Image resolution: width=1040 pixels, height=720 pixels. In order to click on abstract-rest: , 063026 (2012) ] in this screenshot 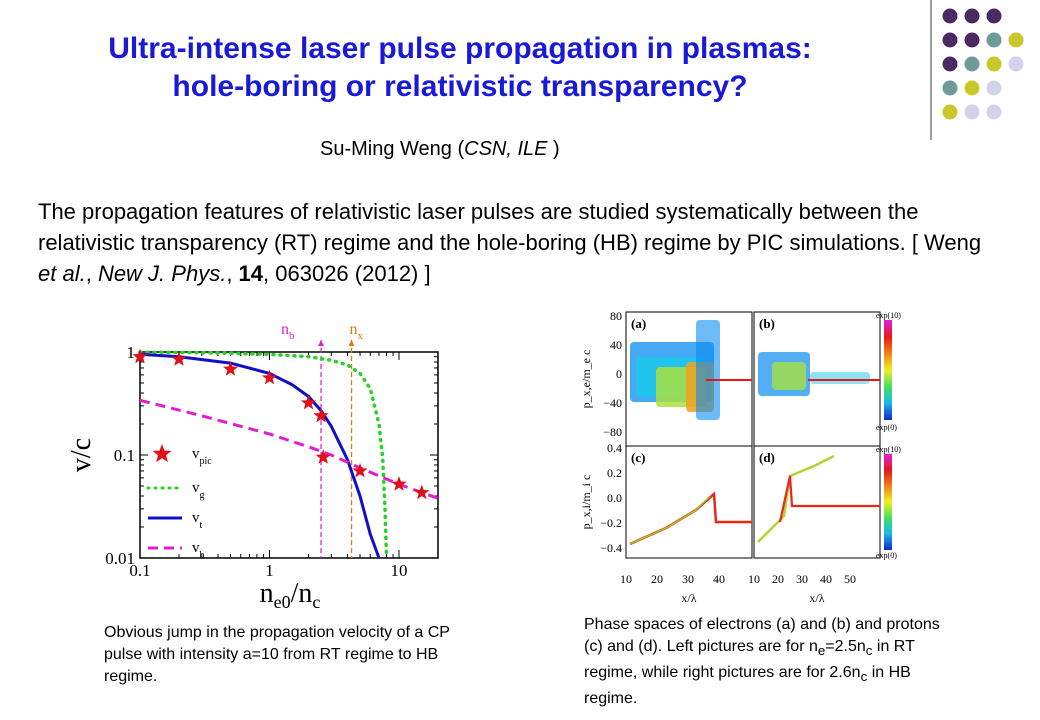, I will do `click(347, 273)`.